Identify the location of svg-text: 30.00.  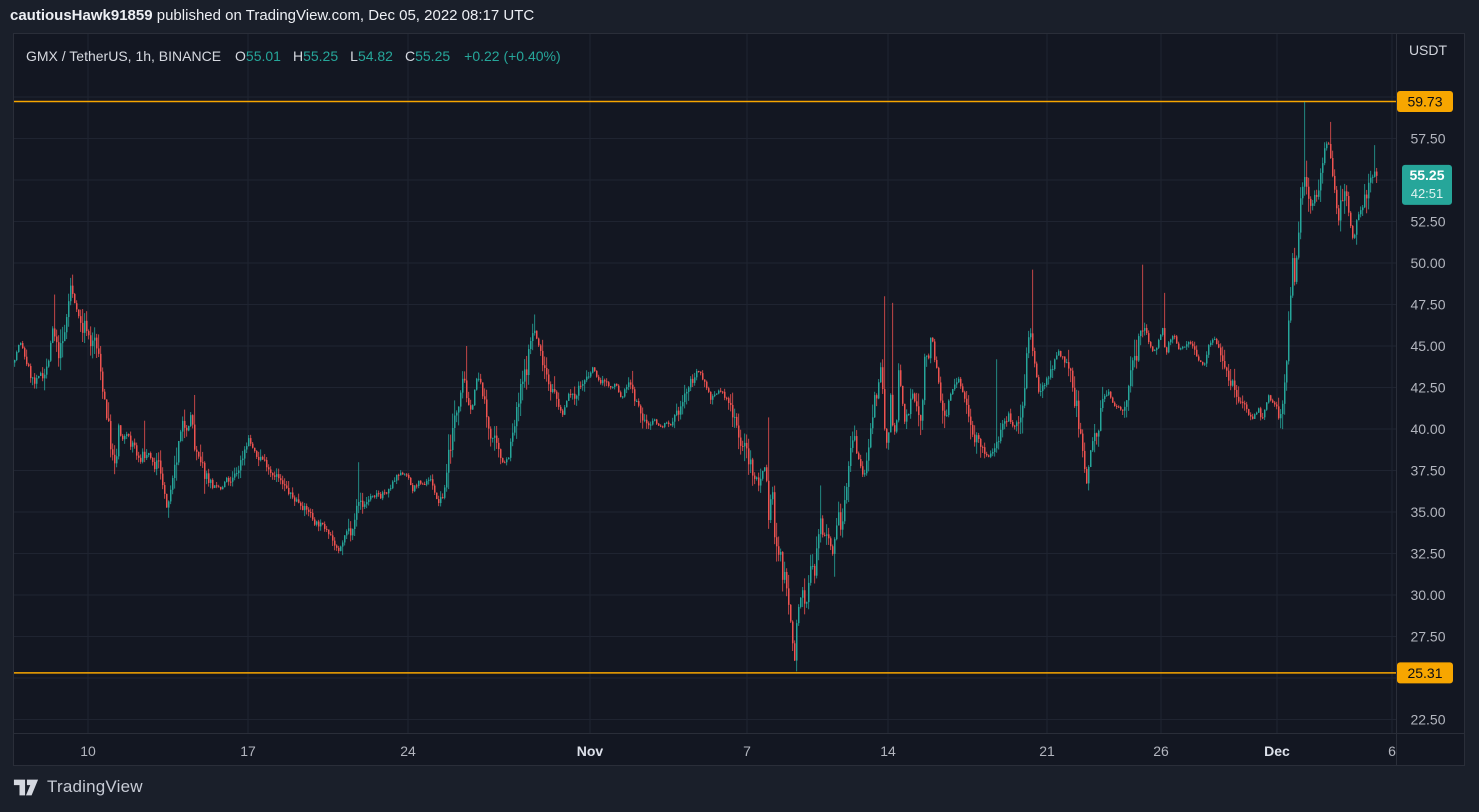
(1427, 595).